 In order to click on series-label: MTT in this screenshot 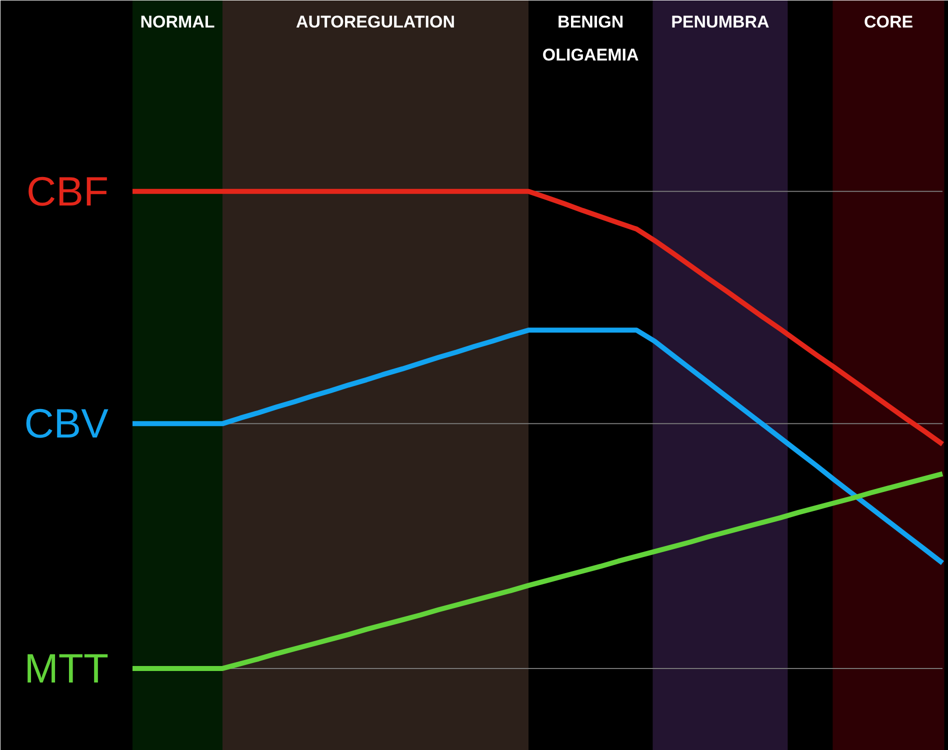, I will do `click(66, 668)`.